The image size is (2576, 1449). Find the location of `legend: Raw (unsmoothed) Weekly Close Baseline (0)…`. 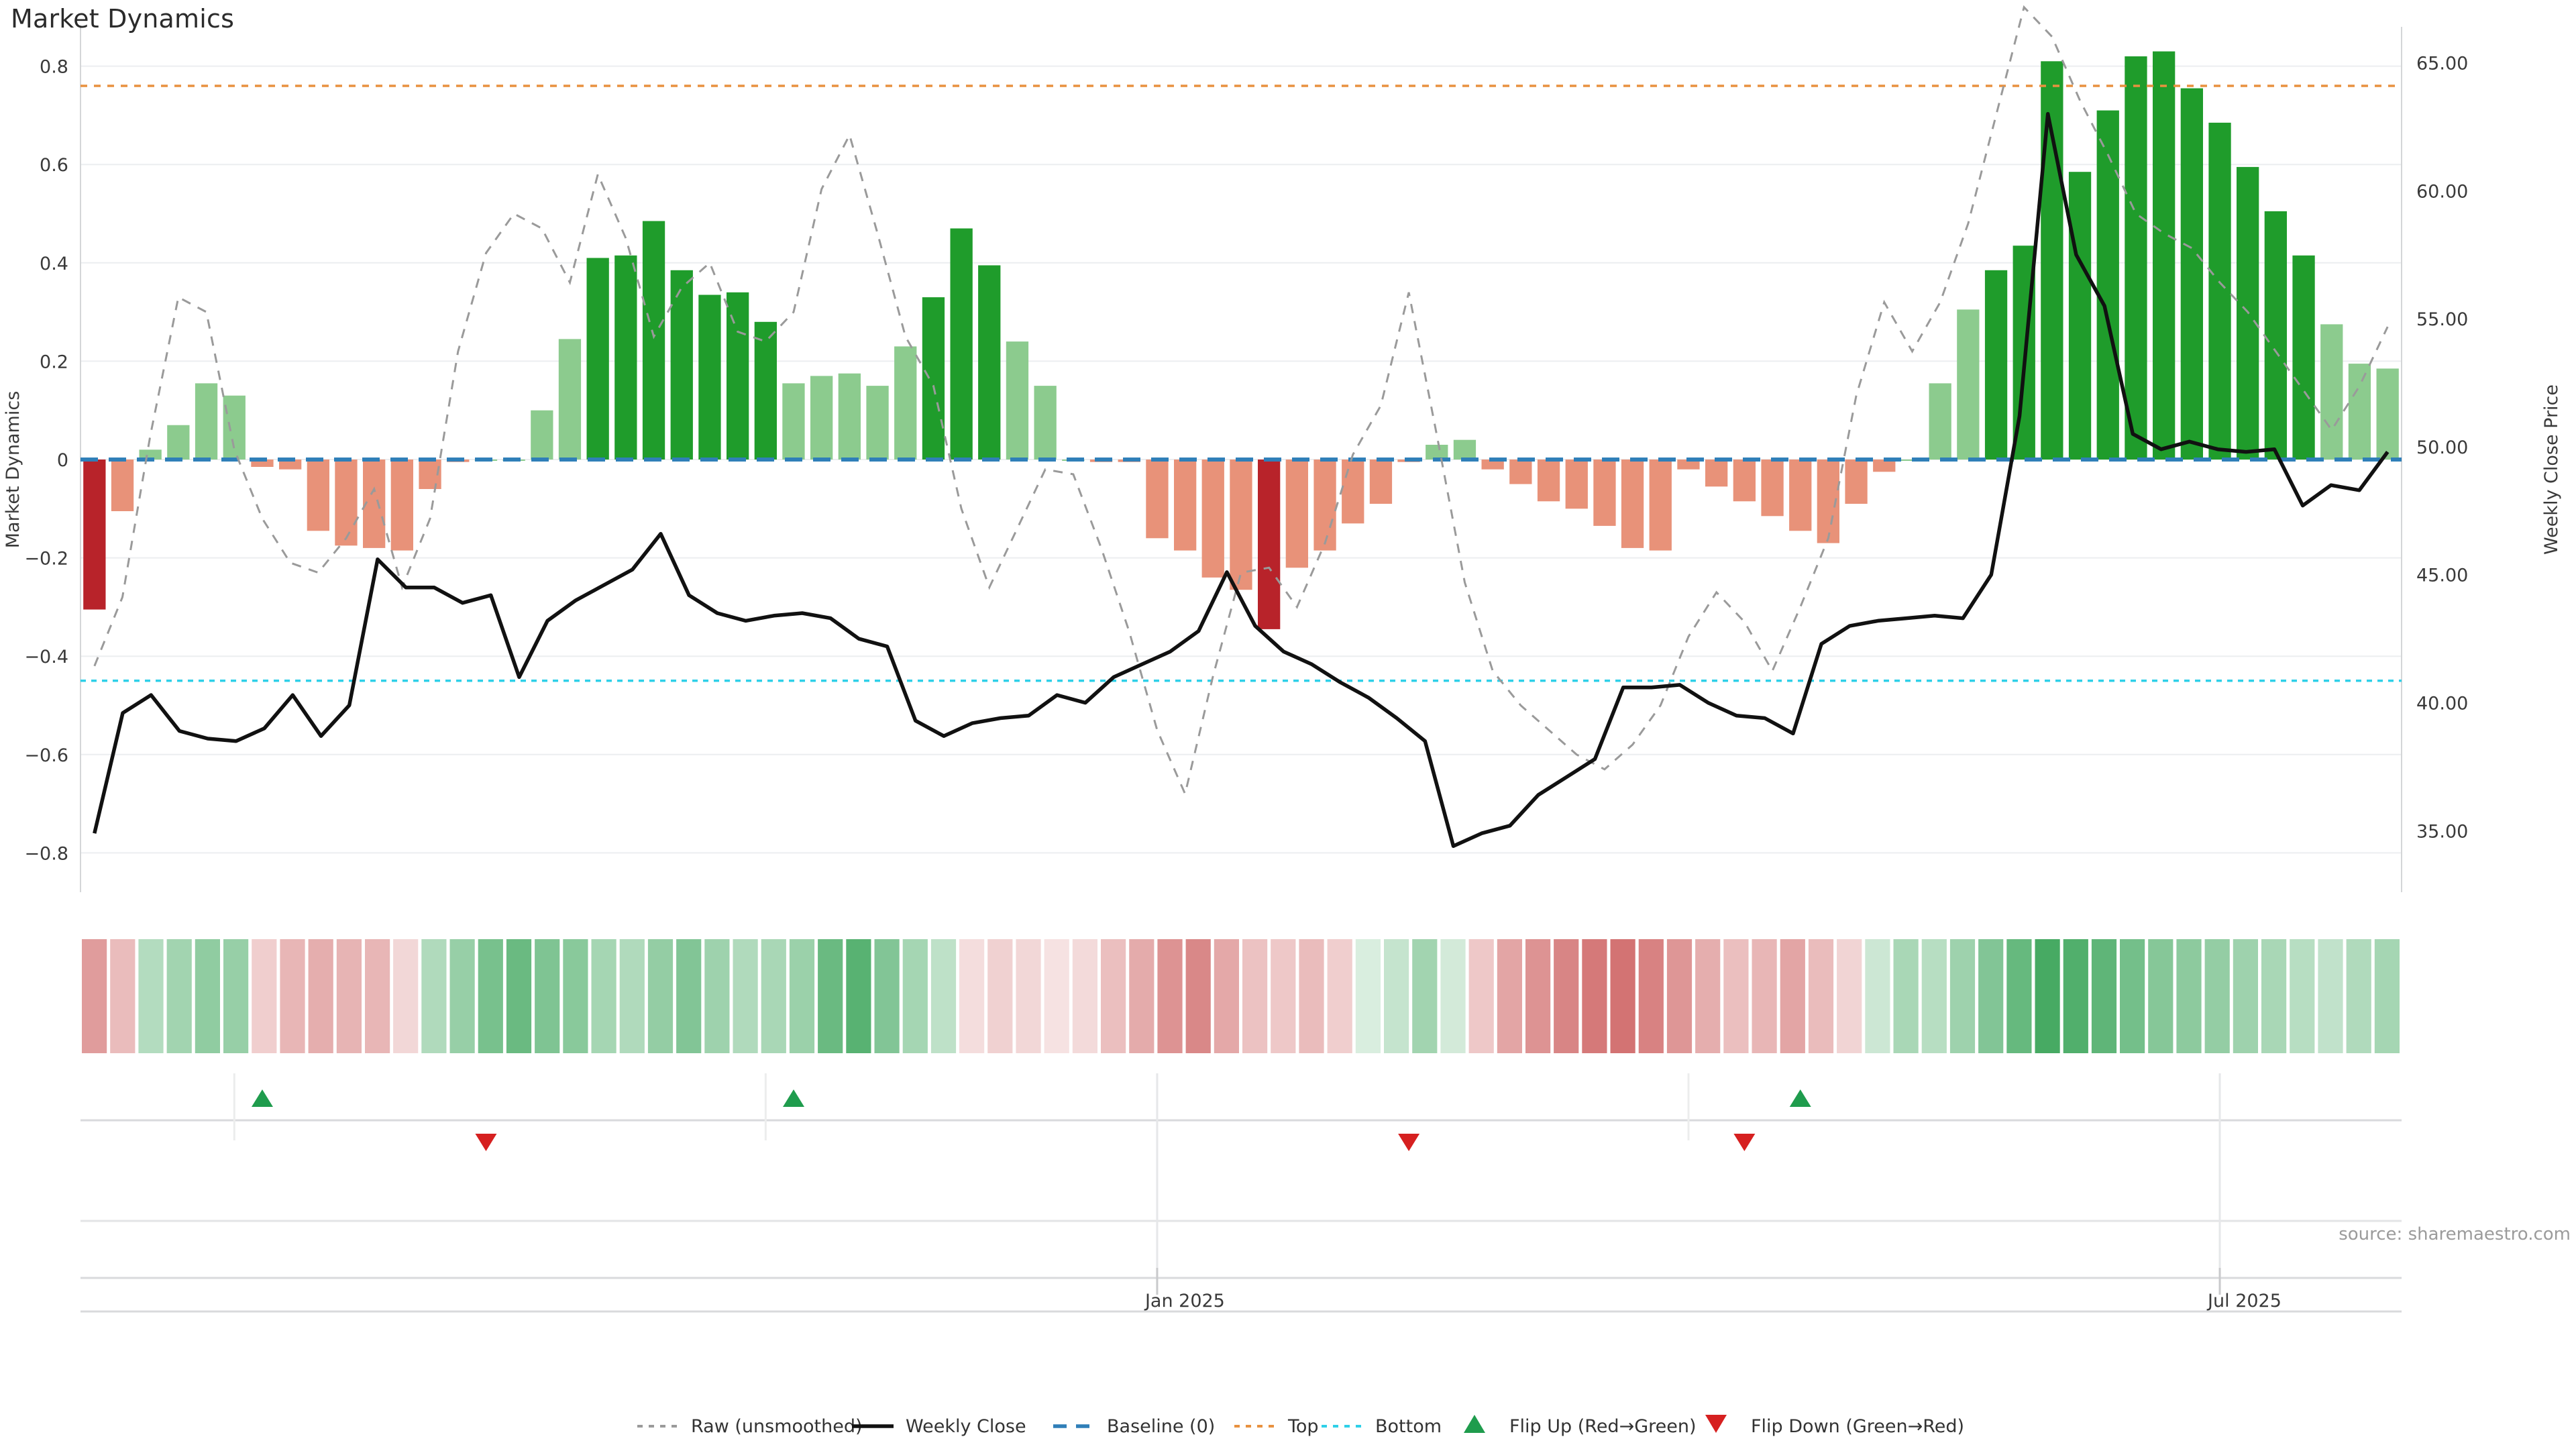

legend: Raw (unsmoothed) Weekly Close Baseline (0)… is located at coordinates (1300, 1426).